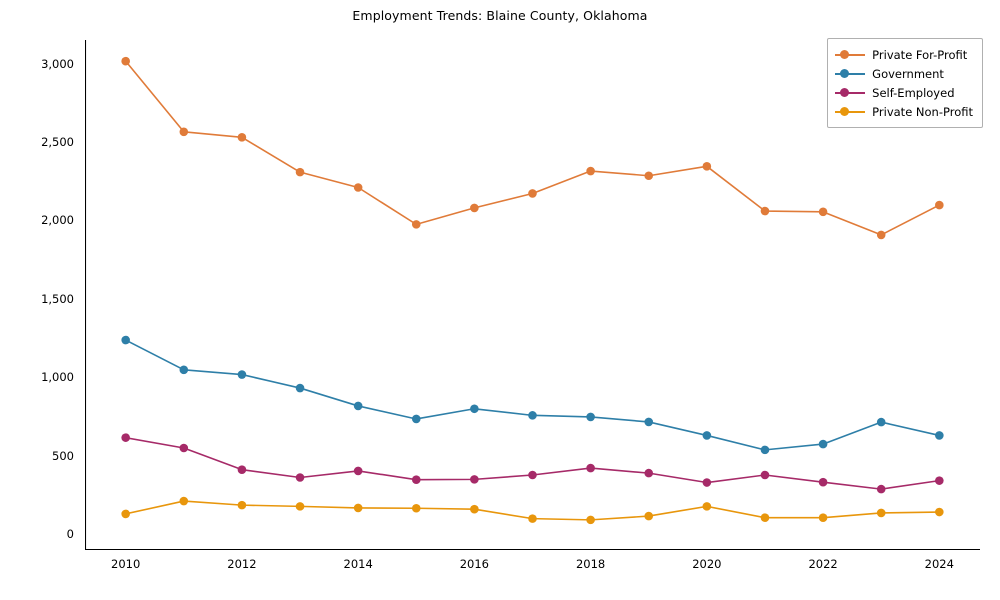 Image resolution: width=1000 pixels, height=600 pixels. Describe the element at coordinates (920, 54) in the screenshot. I see `legend-label: Private For-Profit` at that location.